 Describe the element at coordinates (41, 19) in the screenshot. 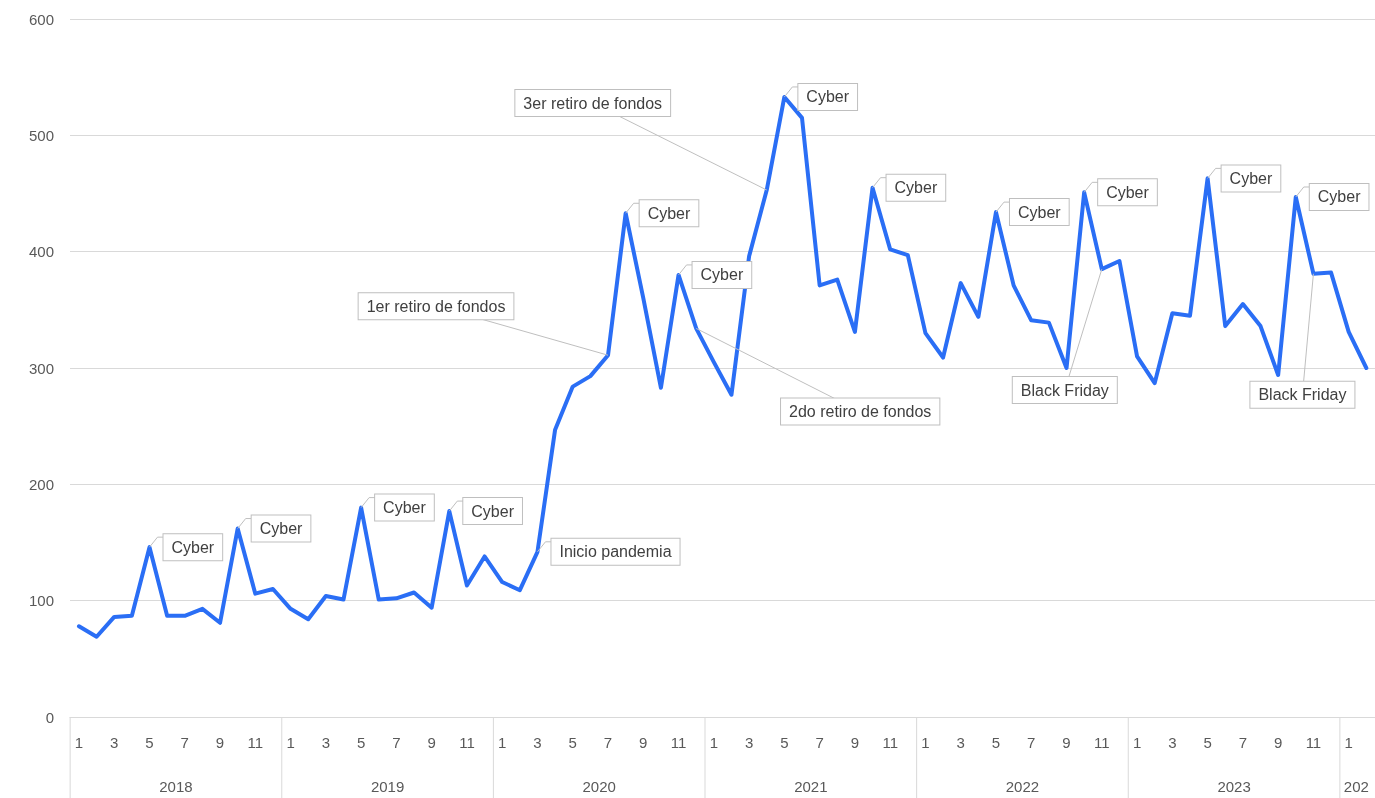

I see `y-tick-label: 600` at that location.